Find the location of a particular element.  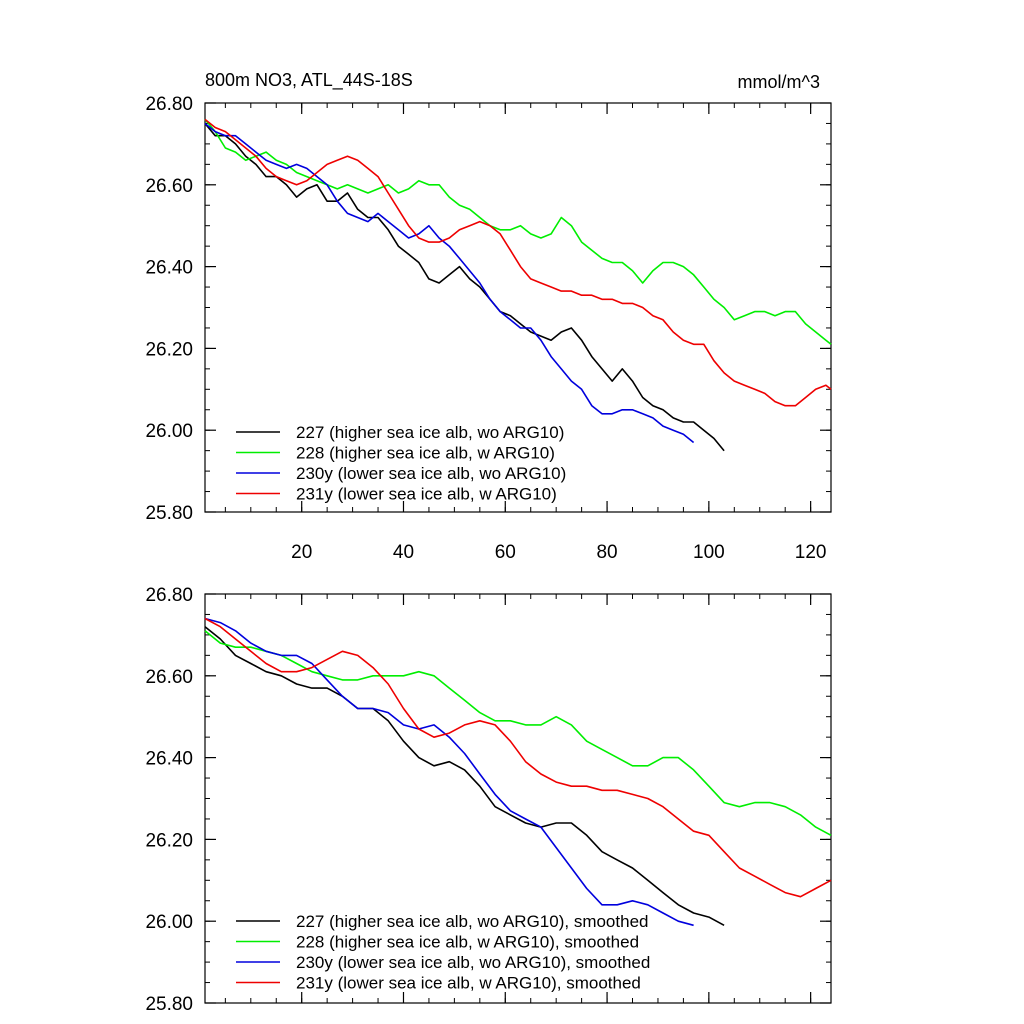

top-chart-title: 800m NO3, ATL_44S-18S is located at coordinates (309, 80).